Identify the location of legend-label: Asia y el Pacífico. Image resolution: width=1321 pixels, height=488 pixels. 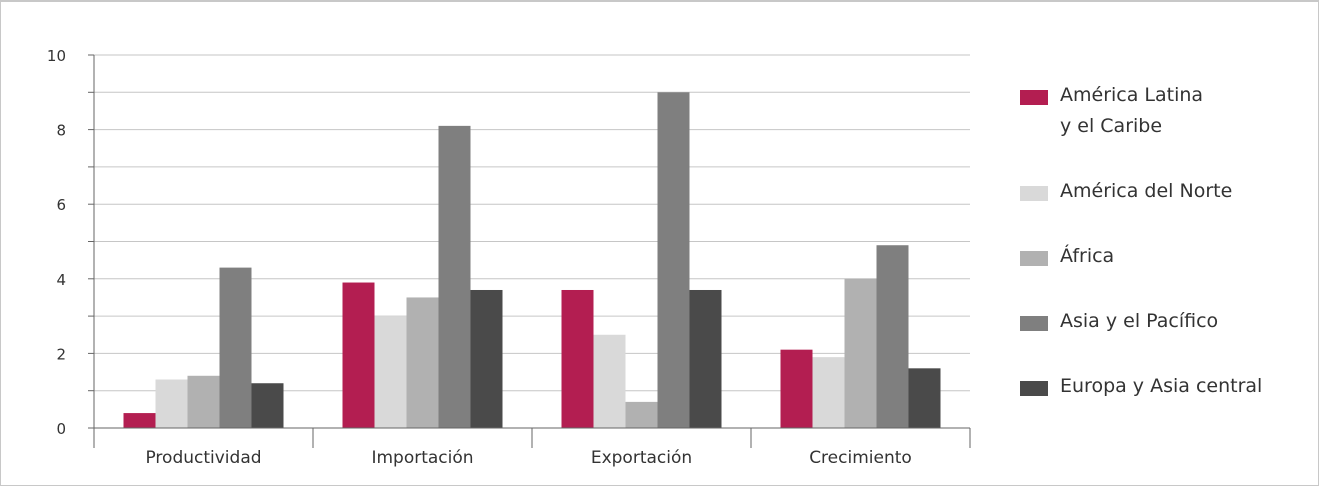
(1139, 321).